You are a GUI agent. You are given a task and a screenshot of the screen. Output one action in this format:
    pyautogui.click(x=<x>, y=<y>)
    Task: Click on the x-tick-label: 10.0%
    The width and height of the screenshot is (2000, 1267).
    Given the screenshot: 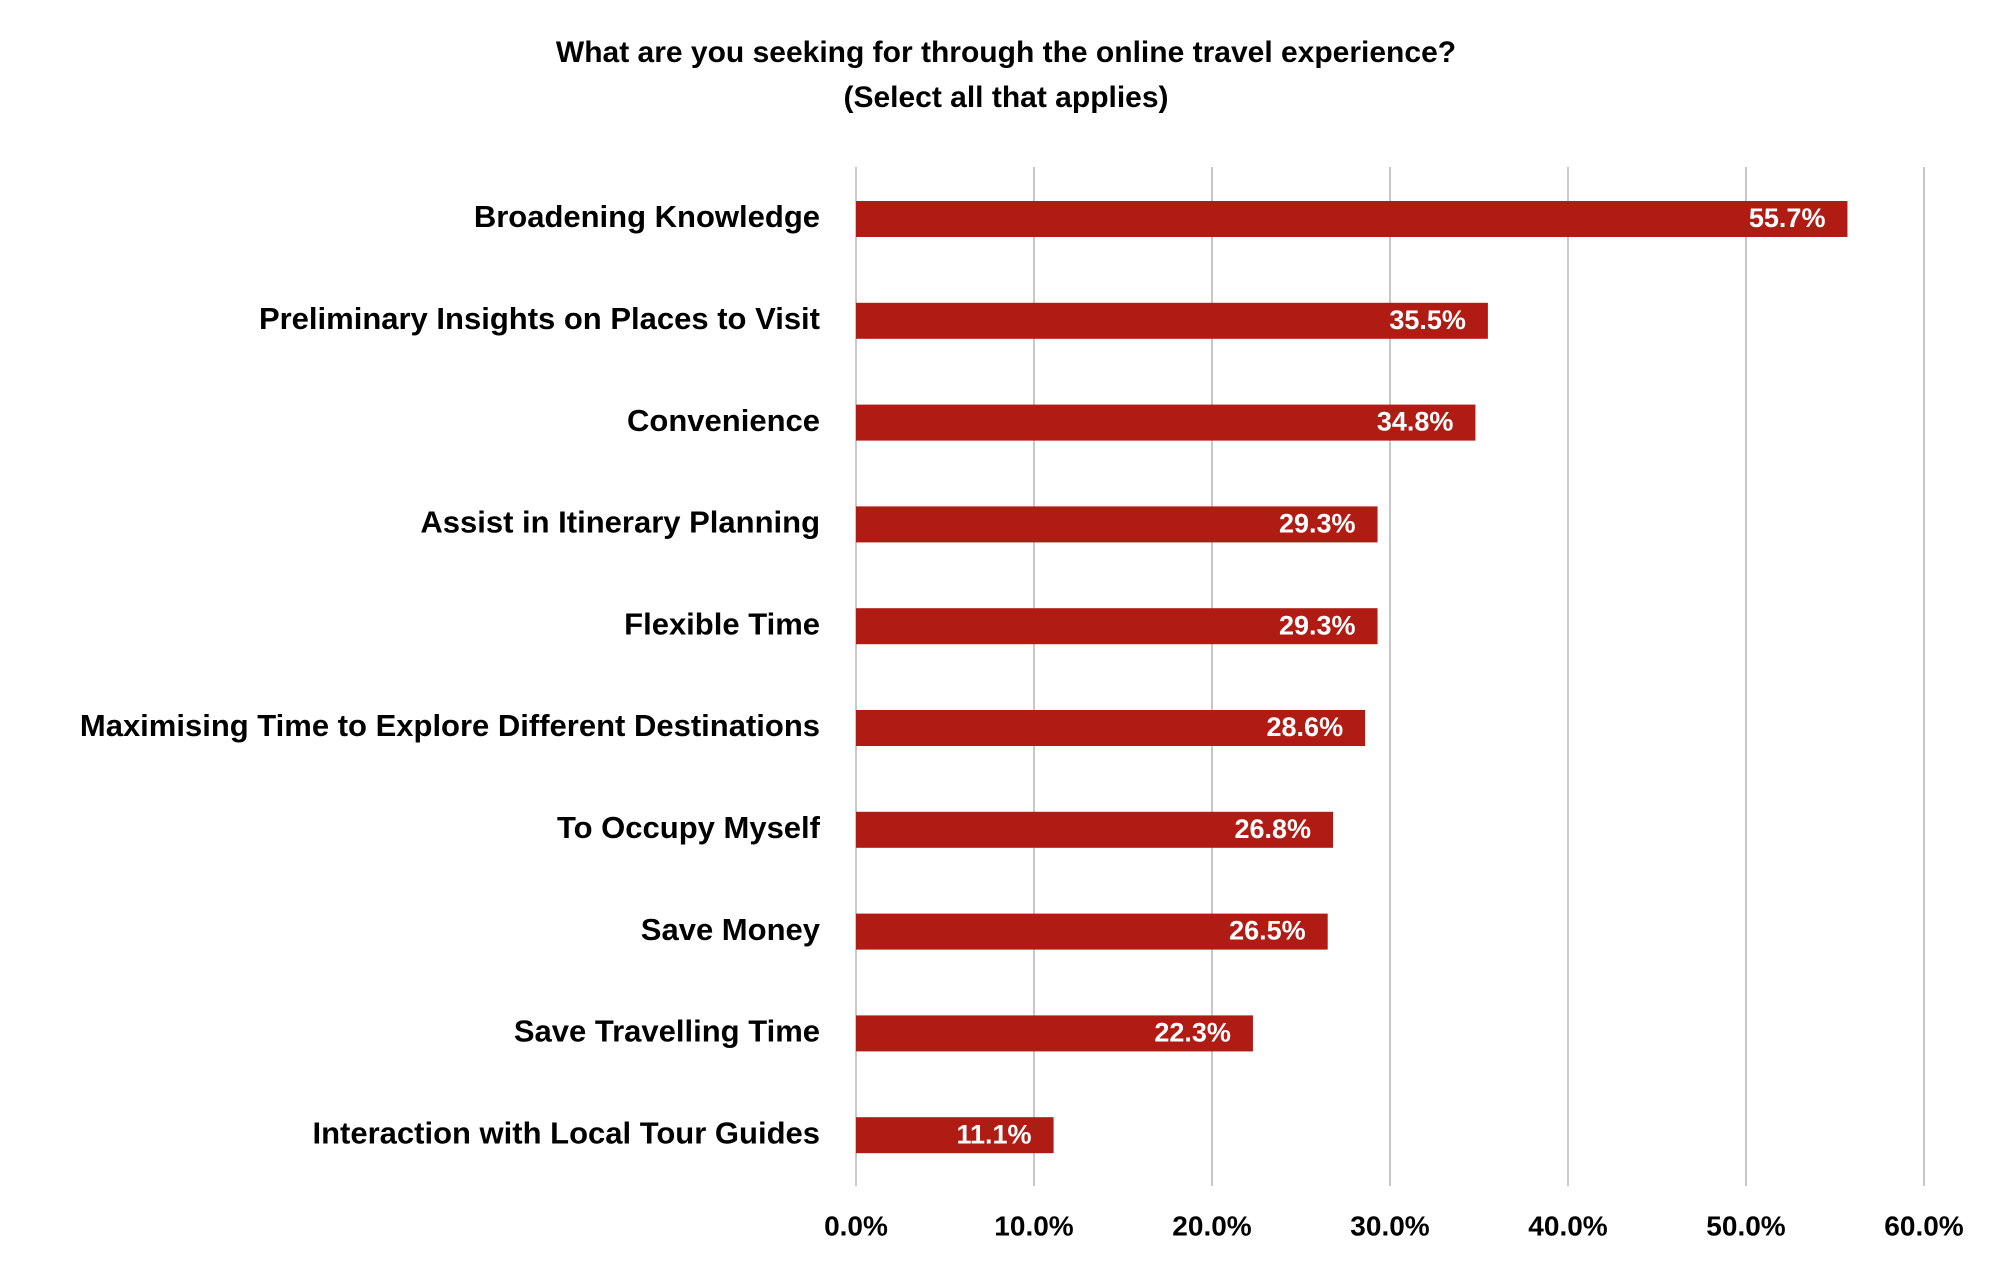 What is the action you would take?
    pyautogui.click(x=1033, y=1225)
    